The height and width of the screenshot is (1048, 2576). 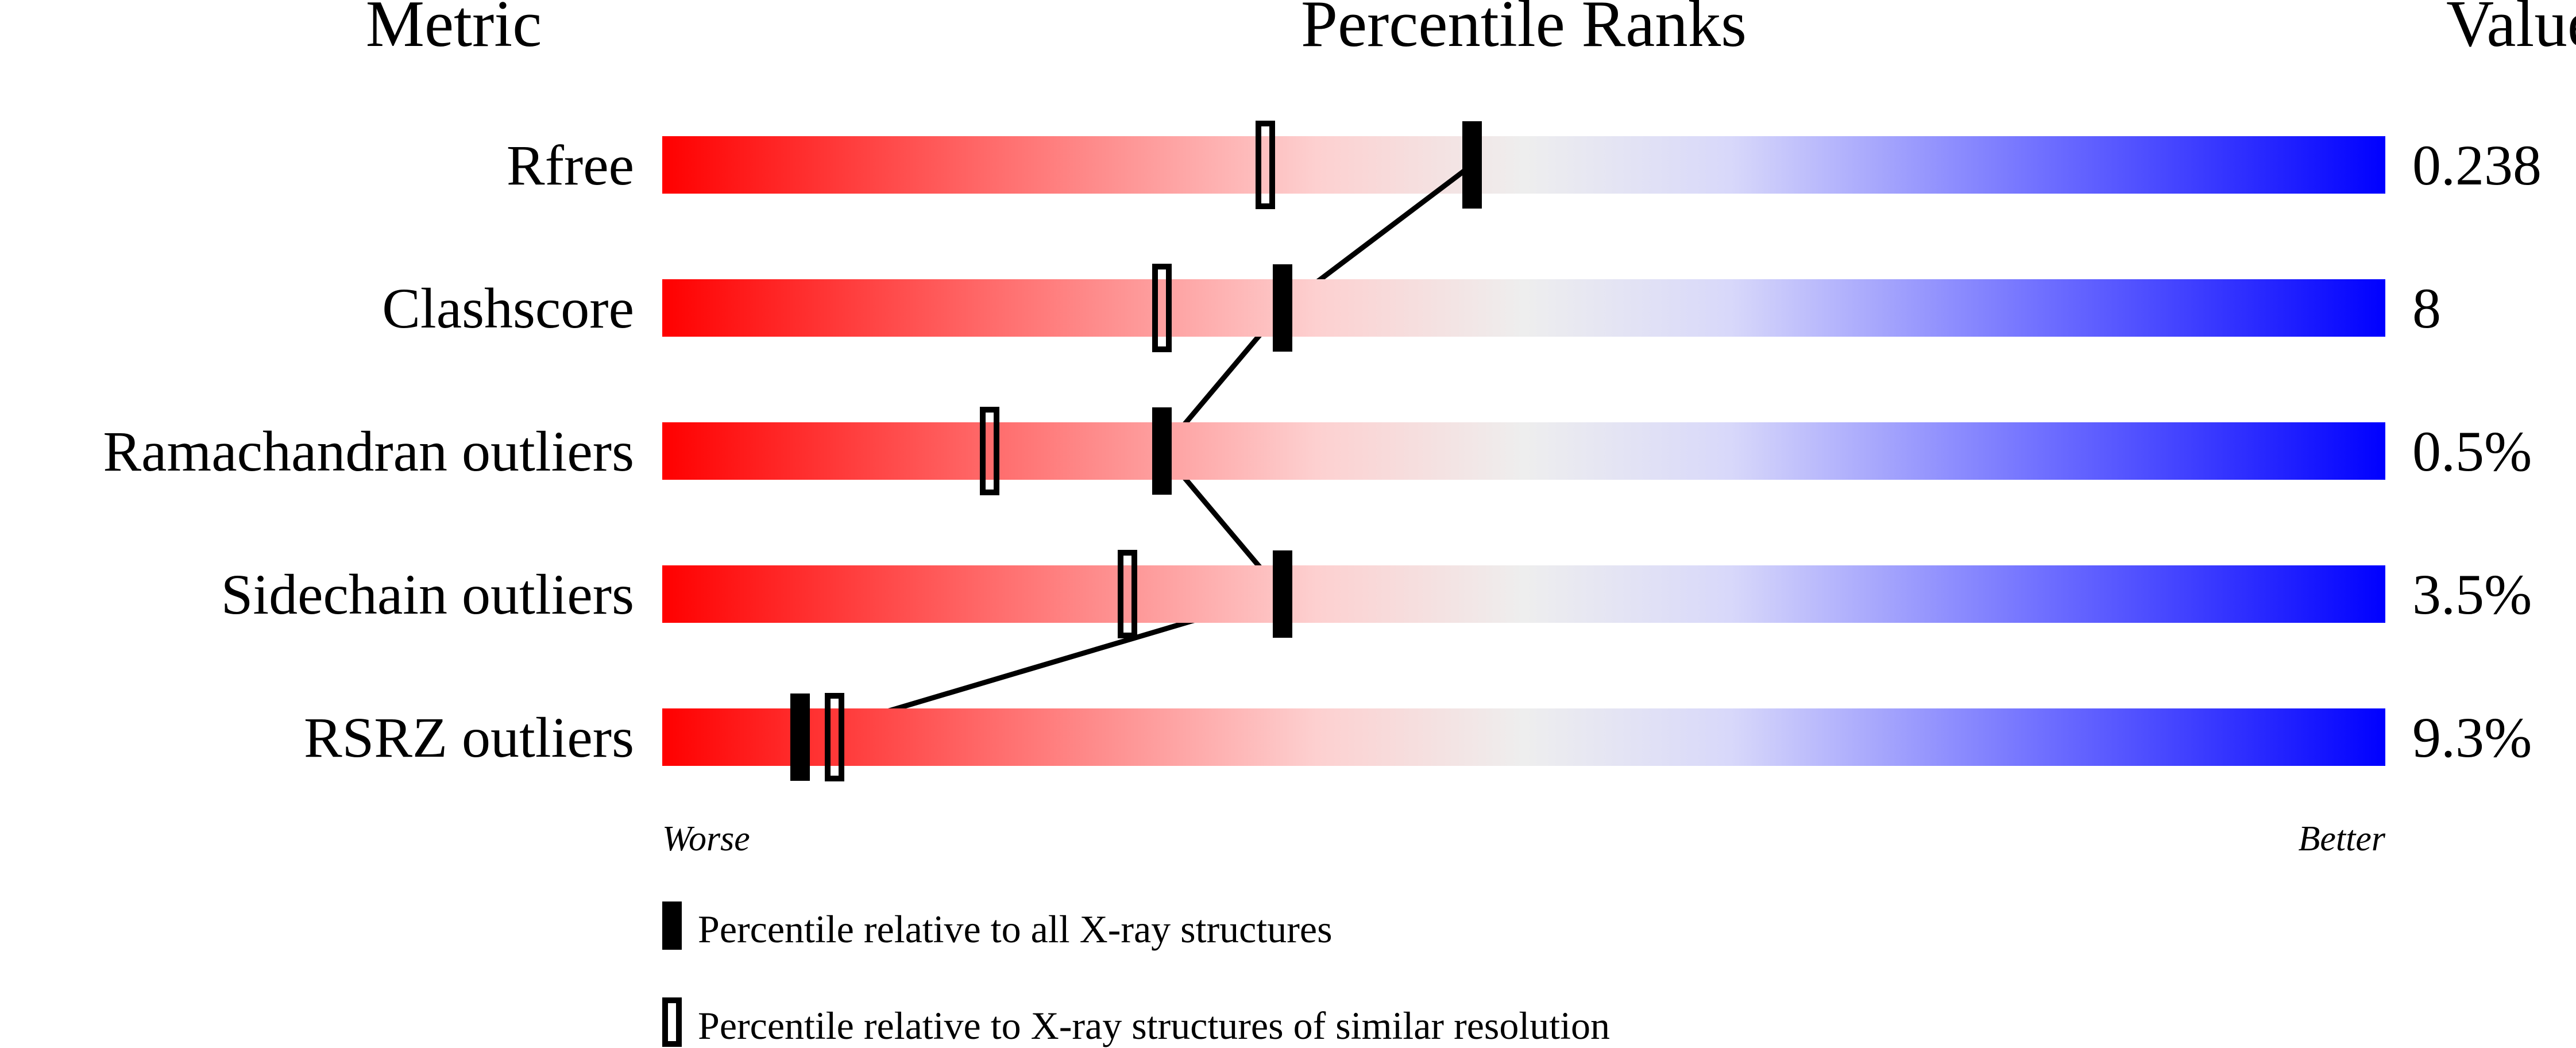 What do you see at coordinates (1524, 30) in the screenshot?
I see `header-percentile-ranks: Percentile Ranks` at bounding box center [1524, 30].